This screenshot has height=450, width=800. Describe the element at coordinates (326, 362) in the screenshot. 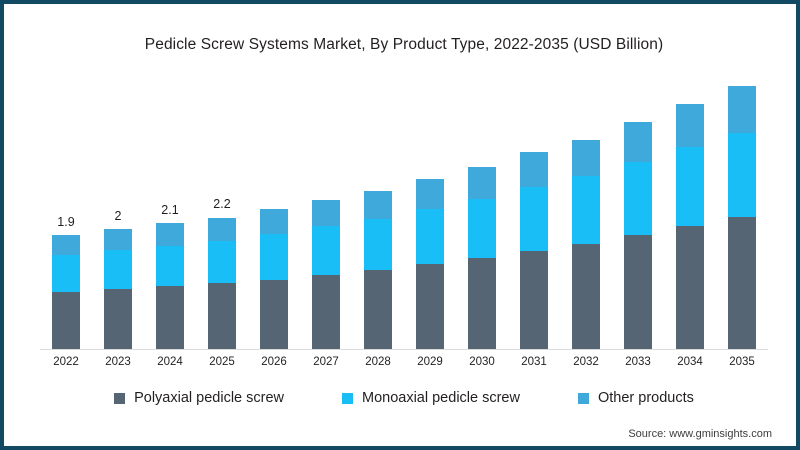

I see `x-tick-label: 2027` at that location.